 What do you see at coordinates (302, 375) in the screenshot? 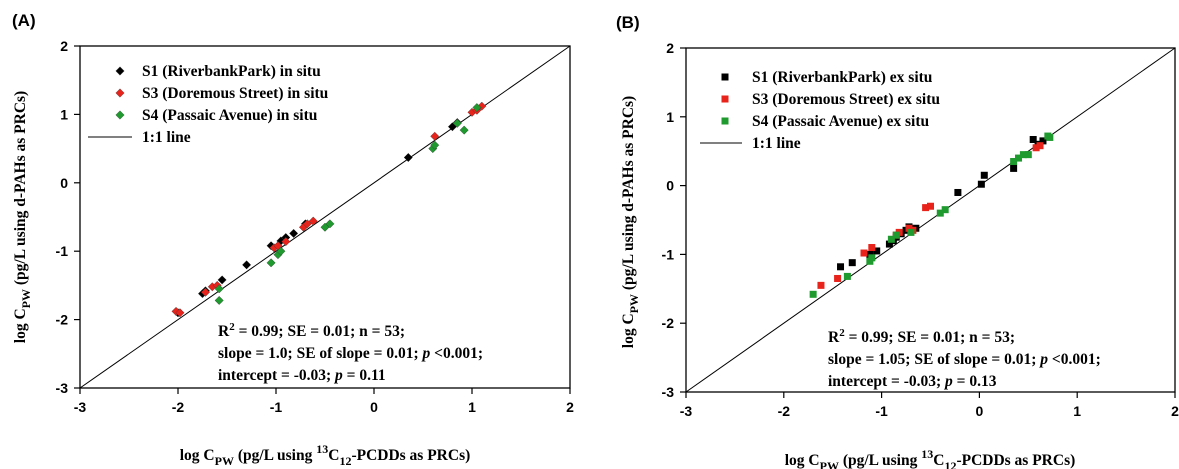
I see `stats-line: intercept = -0.03; p = 0.11` at bounding box center [302, 375].